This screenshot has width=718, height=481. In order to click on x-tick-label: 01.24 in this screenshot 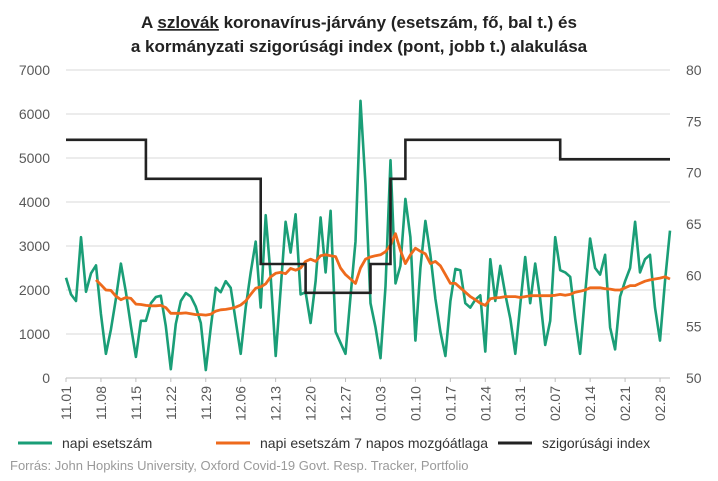, I will do `click(485, 403)`.